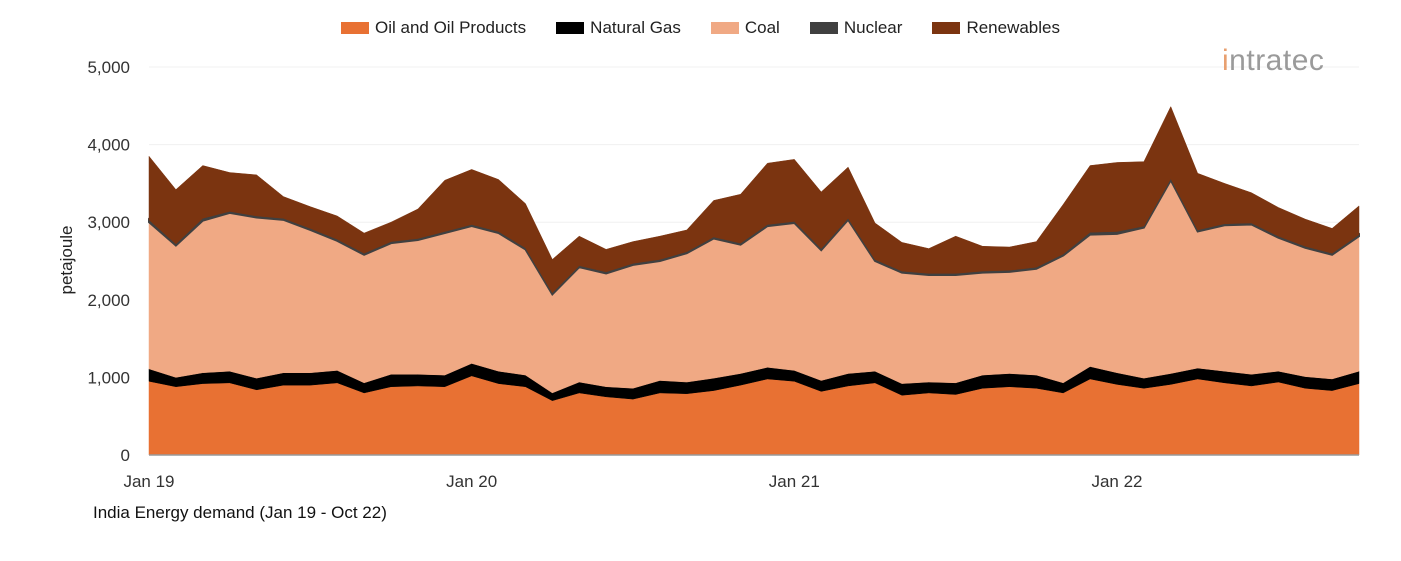 The image size is (1401, 561). Describe the element at coordinates (450, 27) in the screenshot. I see `legend-label-oil: Oil and Oil Products` at that location.